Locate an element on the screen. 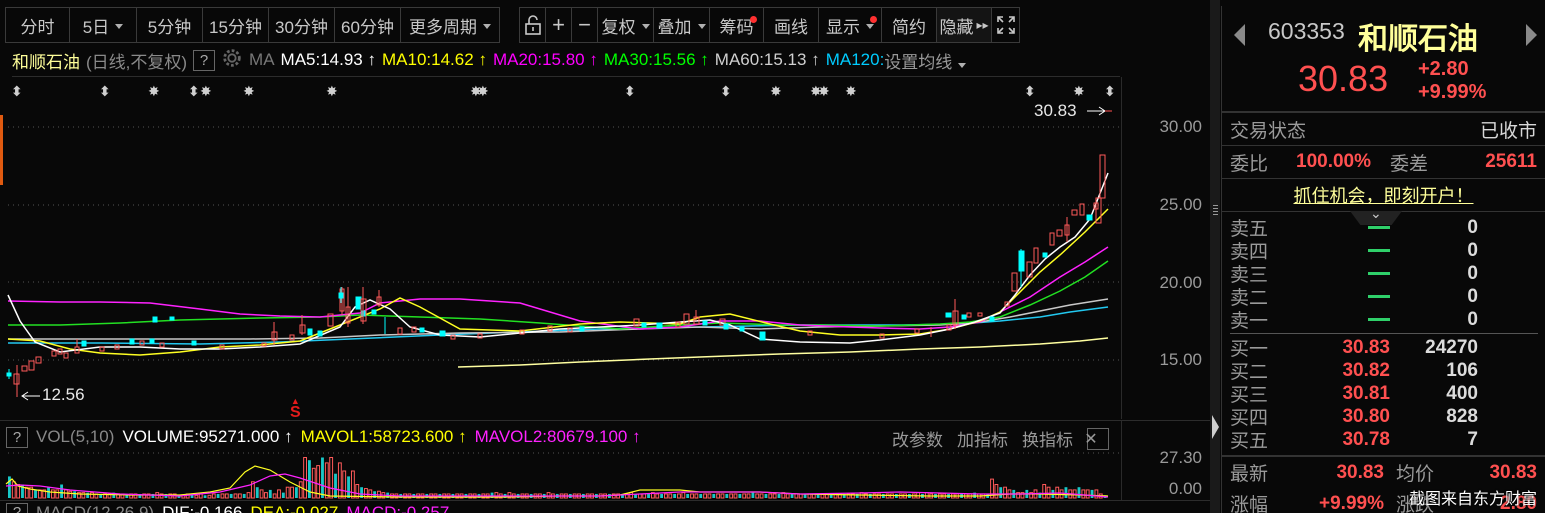  chips-button: 筹码 is located at coordinates (737, 25).